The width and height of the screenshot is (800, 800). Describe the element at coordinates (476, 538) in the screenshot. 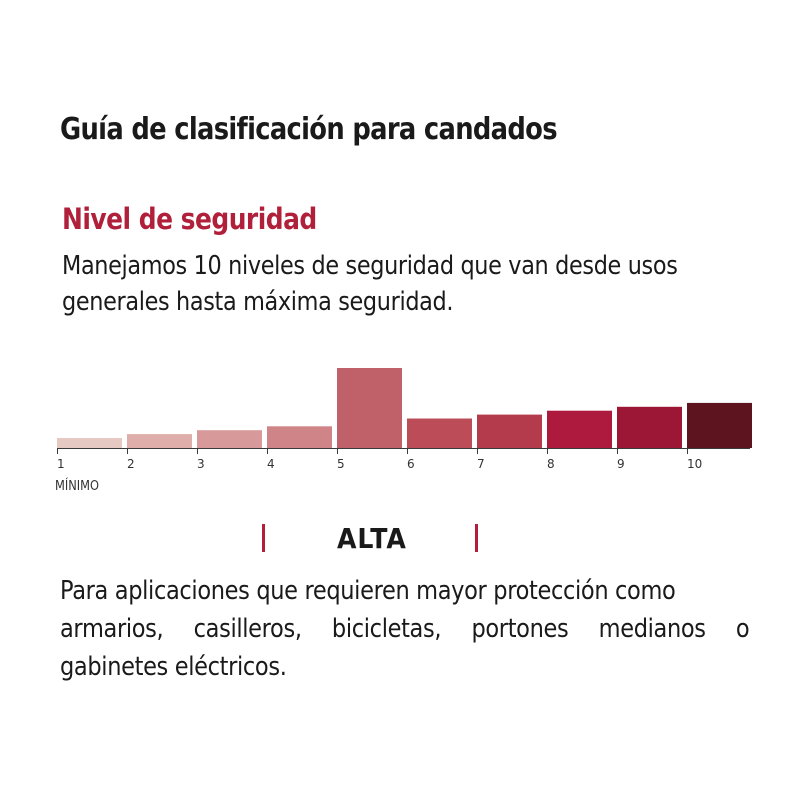

I see `band-marker-right` at that location.